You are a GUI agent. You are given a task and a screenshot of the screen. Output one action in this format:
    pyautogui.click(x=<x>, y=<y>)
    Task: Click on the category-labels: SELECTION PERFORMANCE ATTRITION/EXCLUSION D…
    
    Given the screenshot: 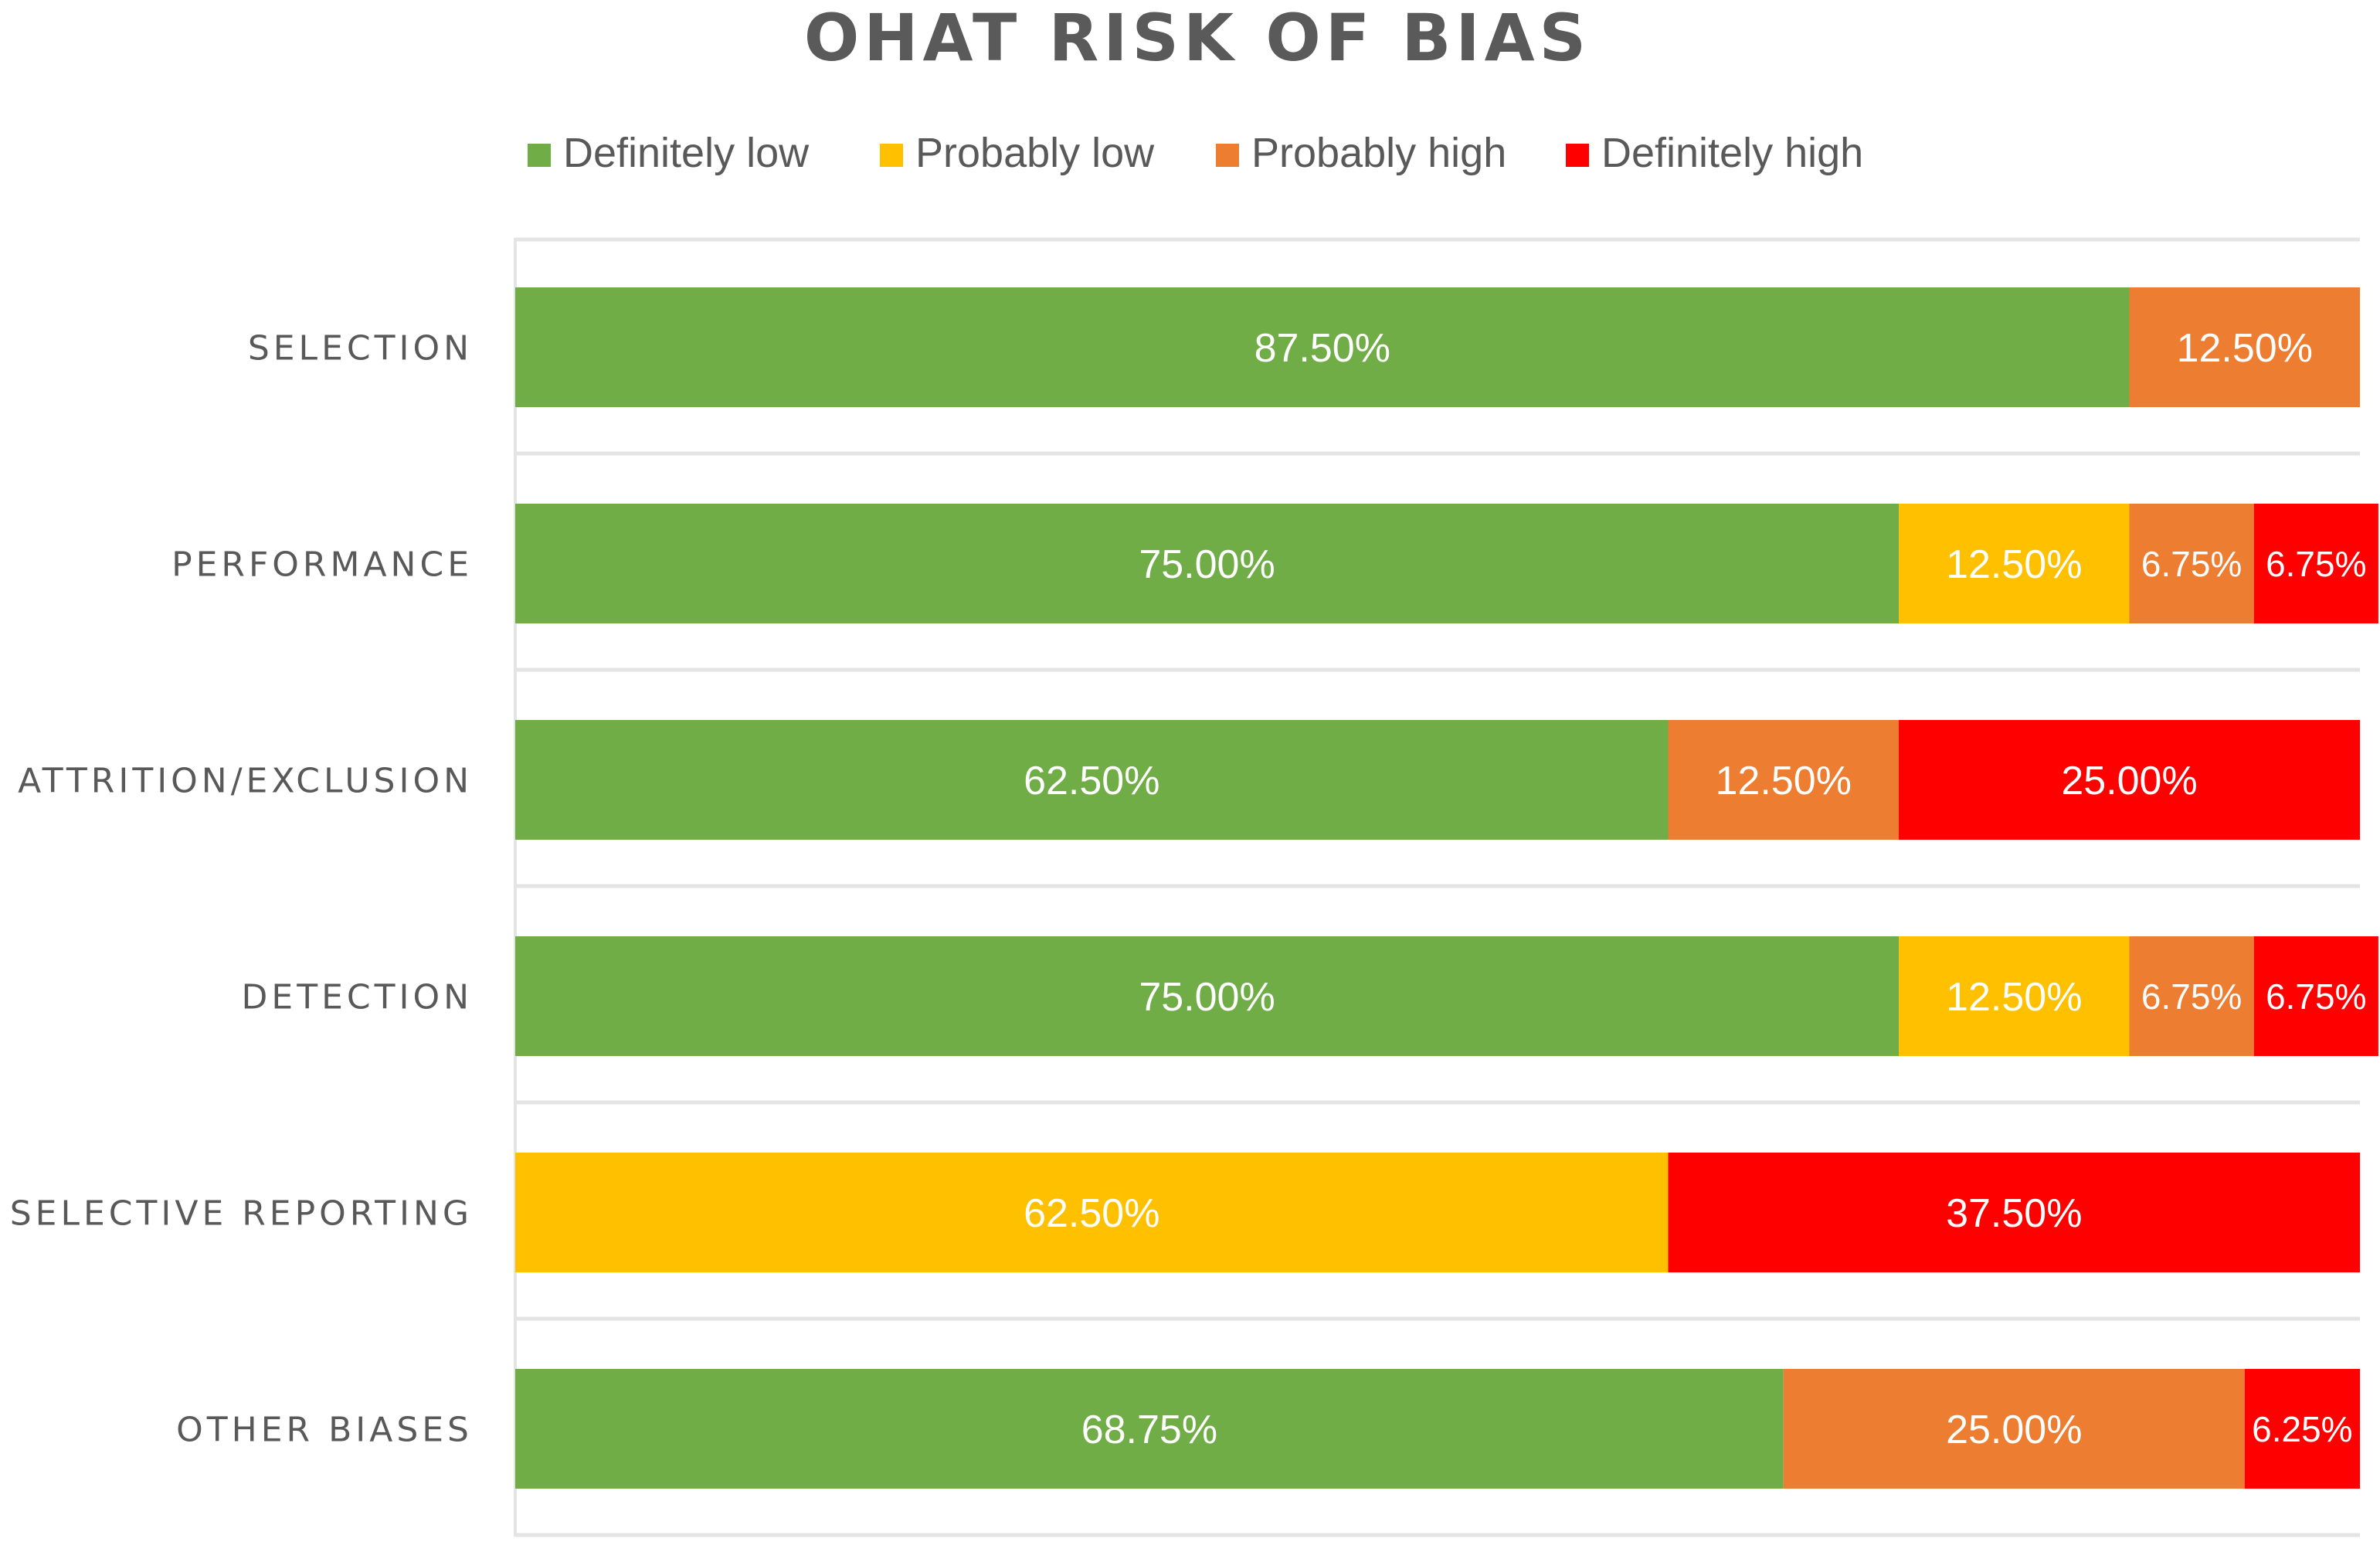 What is the action you would take?
    pyautogui.click(x=241, y=889)
    